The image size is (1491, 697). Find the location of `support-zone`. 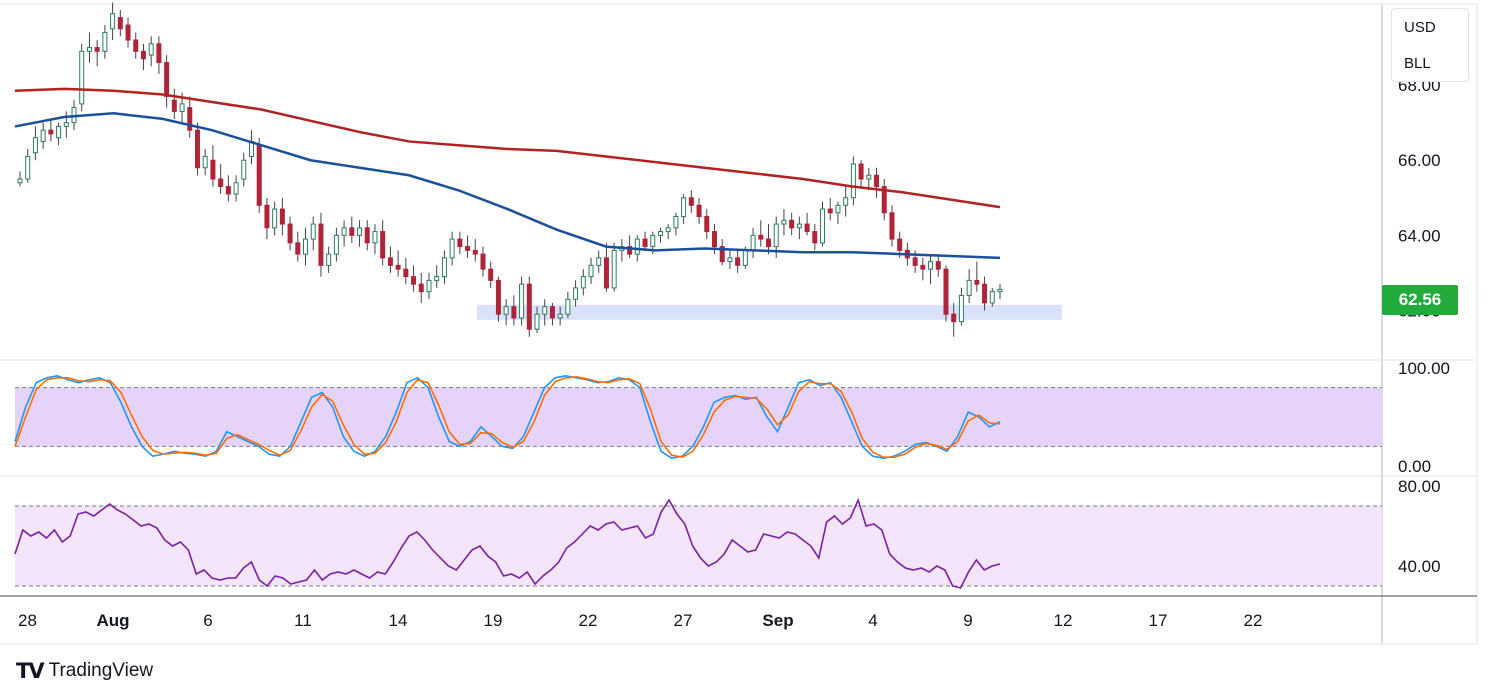

support-zone is located at coordinates (769, 312).